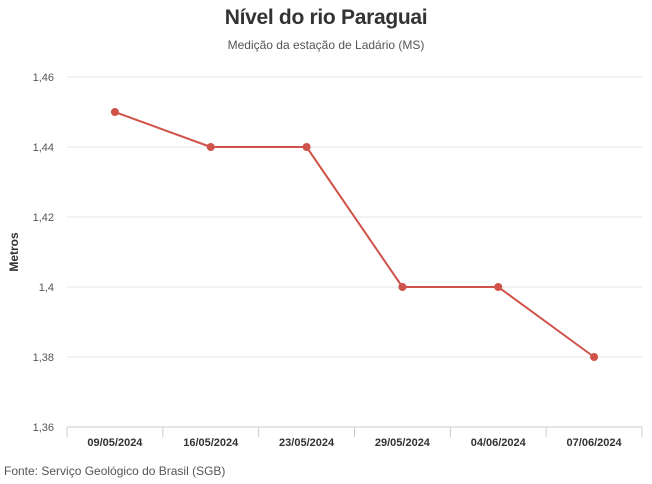 Image resolution: width=652 pixels, height=484 pixels. What do you see at coordinates (46, 288) in the screenshot?
I see `y-tick-label: 1,4` at bounding box center [46, 288].